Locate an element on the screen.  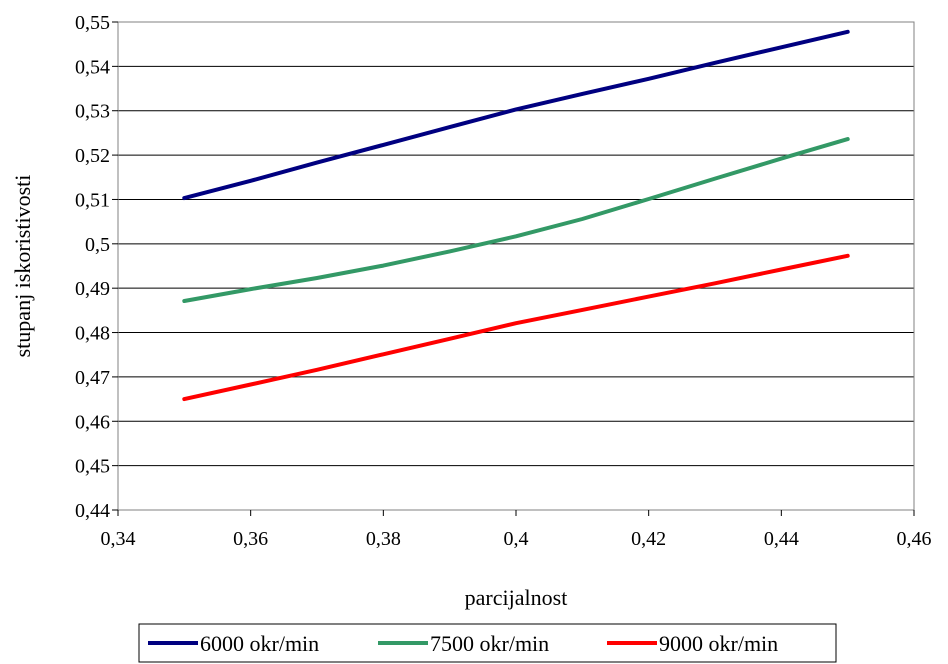
y-tick-label: 0,51 is located at coordinates (92, 200).